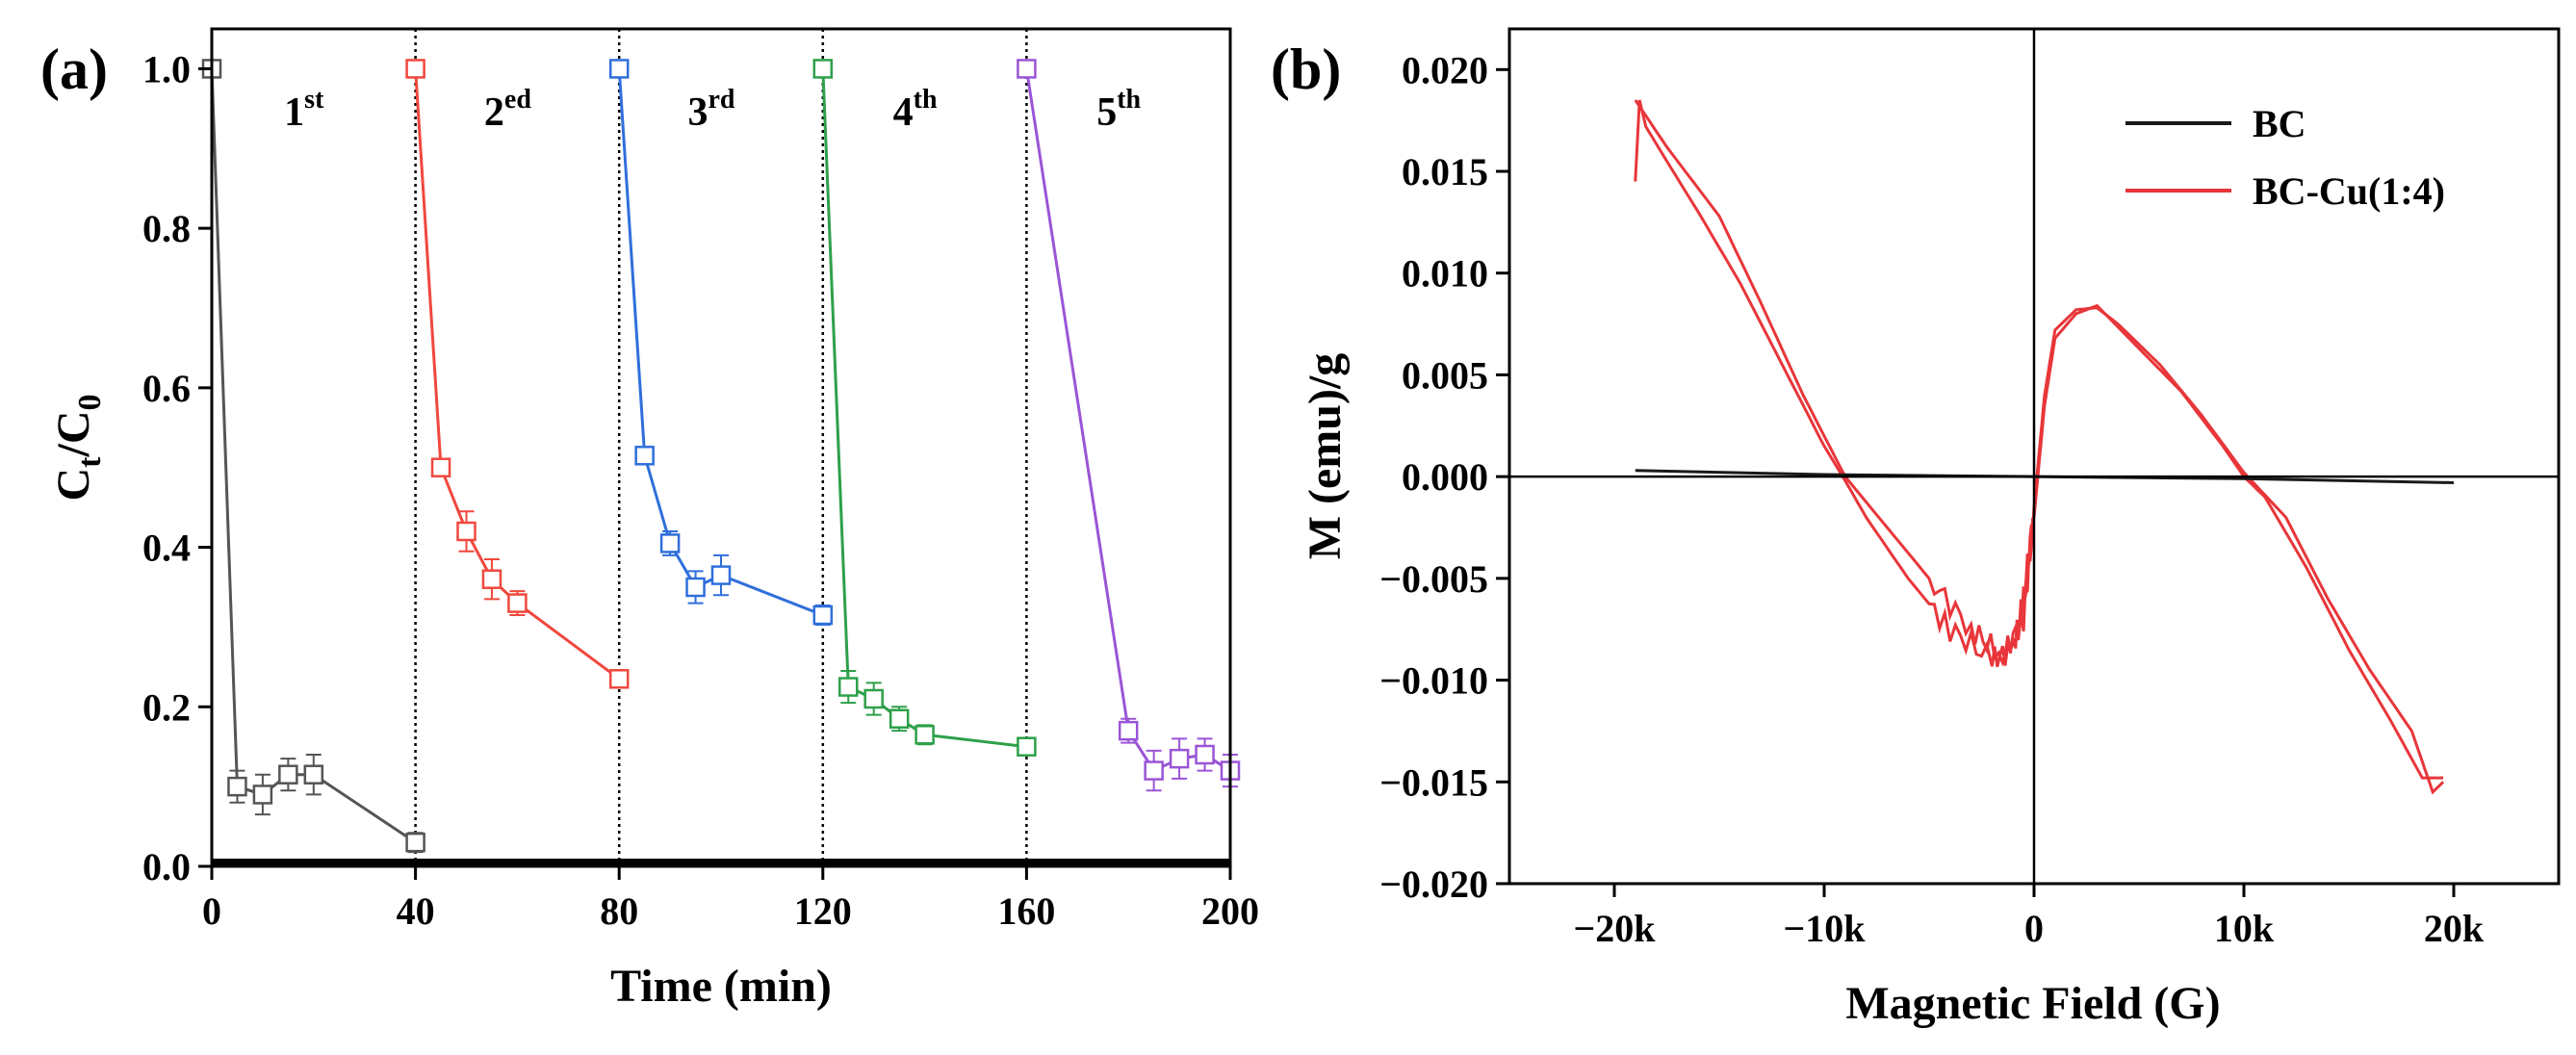 This screenshot has width=2576, height=1055. What do you see at coordinates (619, 911) in the screenshot?
I see `x-tick-label: 80` at bounding box center [619, 911].